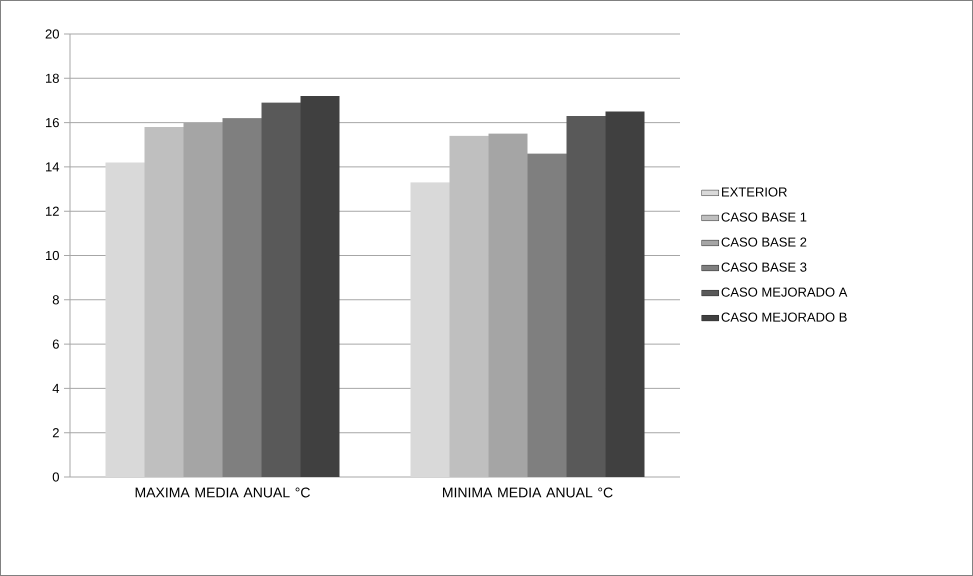 Image resolution: width=973 pixels, height=576 pixels. What do you see at coordinates (52, 255) in the screenshot?
I see `y-tick-label: 10` at bounding box center [52, 255].